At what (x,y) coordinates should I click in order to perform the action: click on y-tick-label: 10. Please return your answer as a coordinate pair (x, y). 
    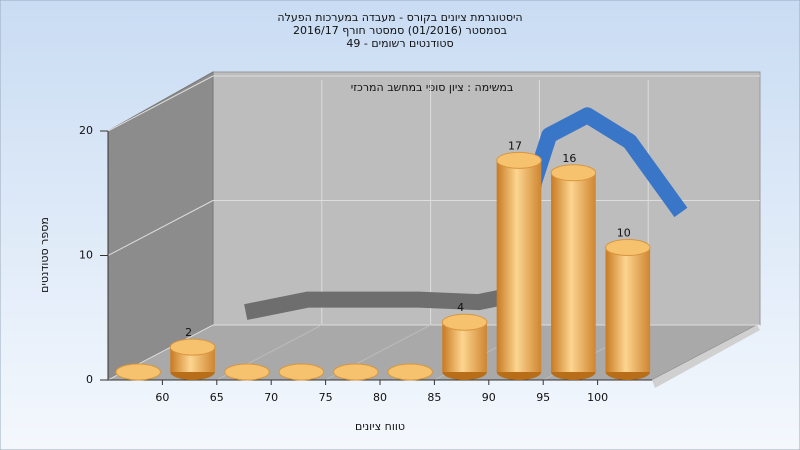
    Looking at the image, I should click on (86, 255).